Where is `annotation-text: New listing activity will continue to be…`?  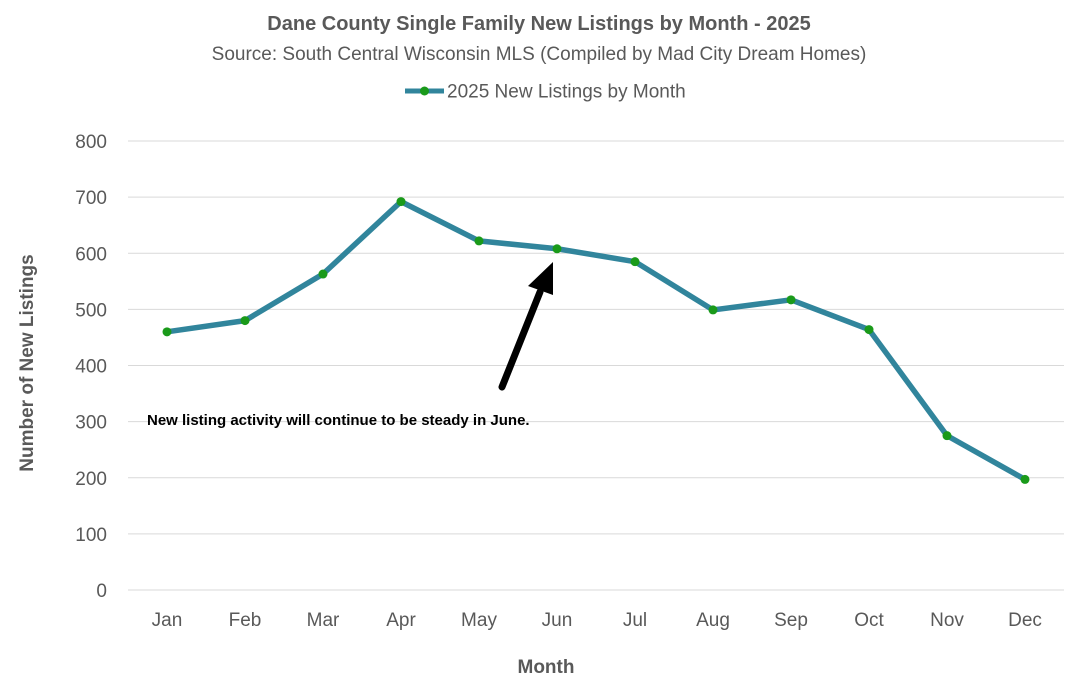 annotation-text: New listing activity will continue to be… is located at coordinates (338, 420).